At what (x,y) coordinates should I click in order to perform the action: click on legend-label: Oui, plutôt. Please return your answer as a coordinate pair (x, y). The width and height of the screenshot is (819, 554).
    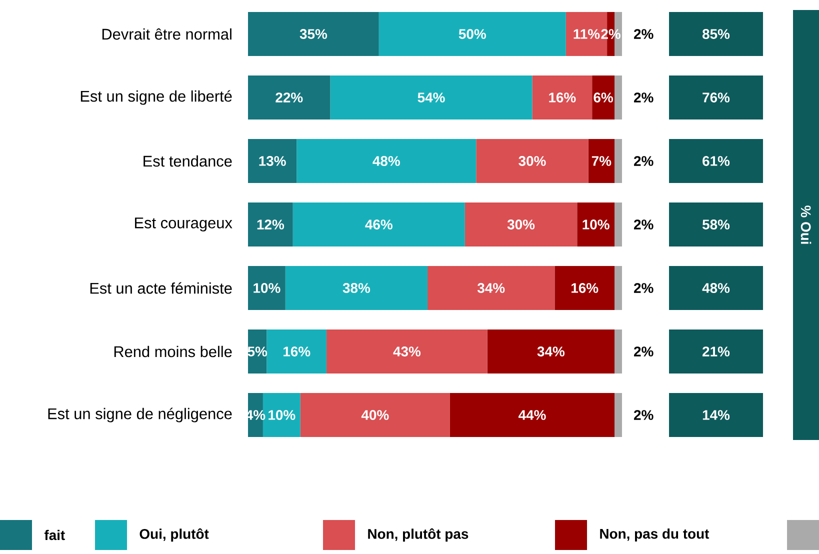
    Looking at the image, I should click on (174, 535).